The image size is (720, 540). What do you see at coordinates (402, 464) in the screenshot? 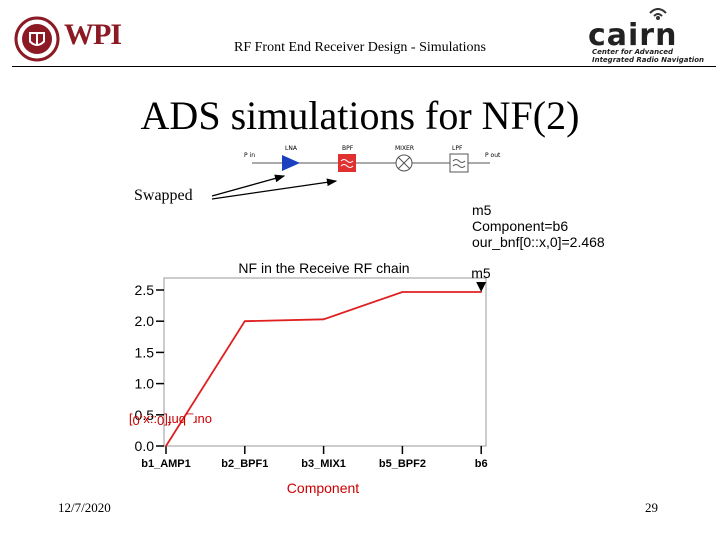
I see `x-tick-label: b5_BPF2` at bounding box center [402, 464].